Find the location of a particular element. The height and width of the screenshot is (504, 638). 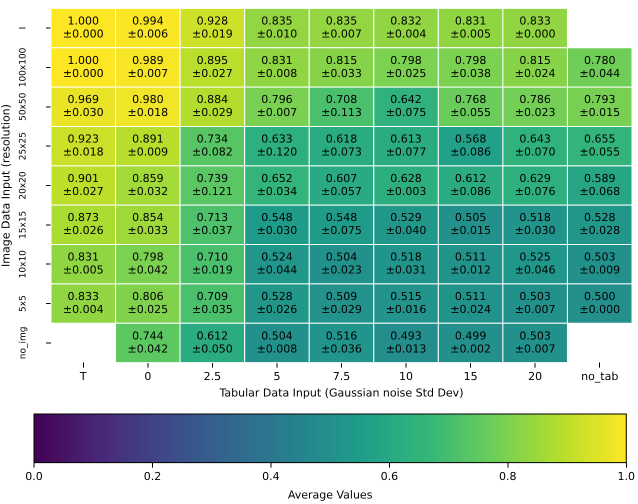

data-label: 0.511 ±0.024 is located at coordinates (470, 303).